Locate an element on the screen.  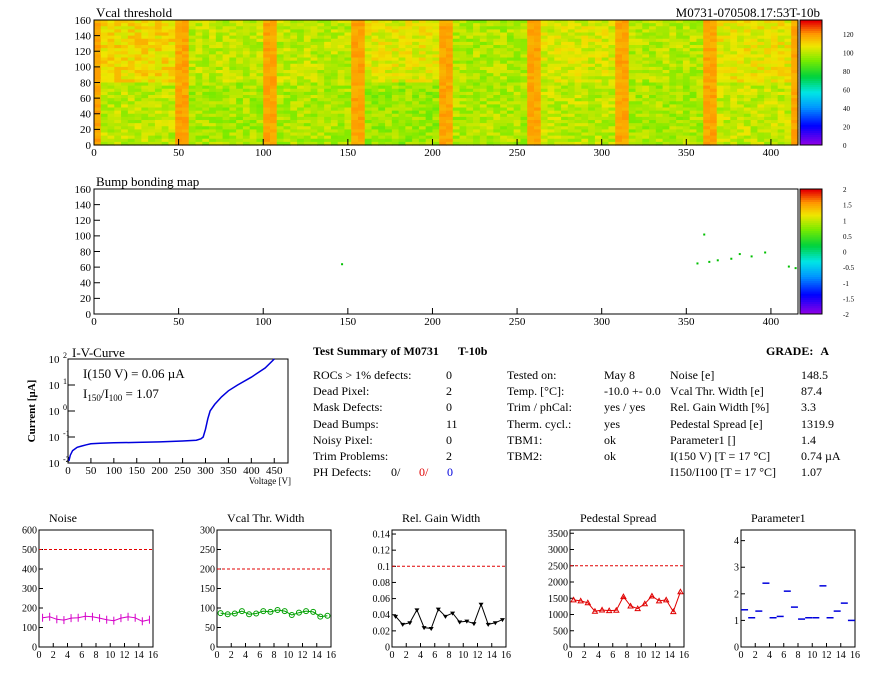
y-tick-label: 80 is located at coordinates (86, 252).